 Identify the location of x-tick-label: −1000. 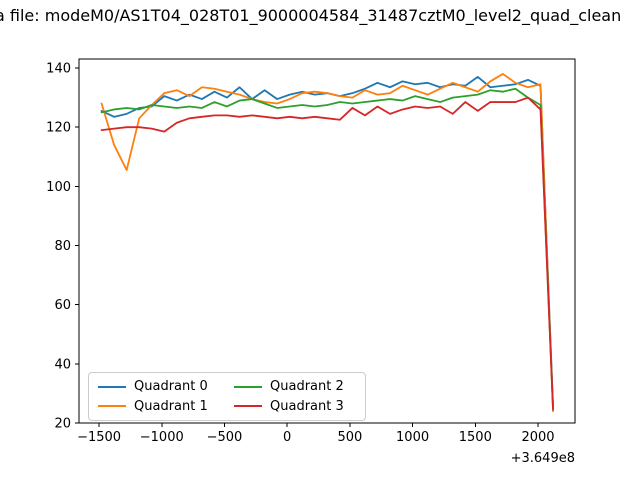
(162, 437).